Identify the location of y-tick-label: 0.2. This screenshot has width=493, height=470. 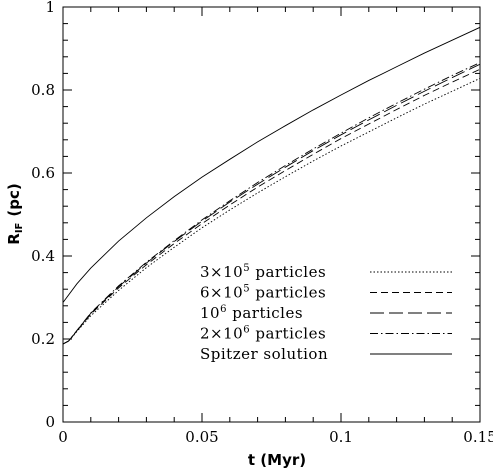
(43, 339).